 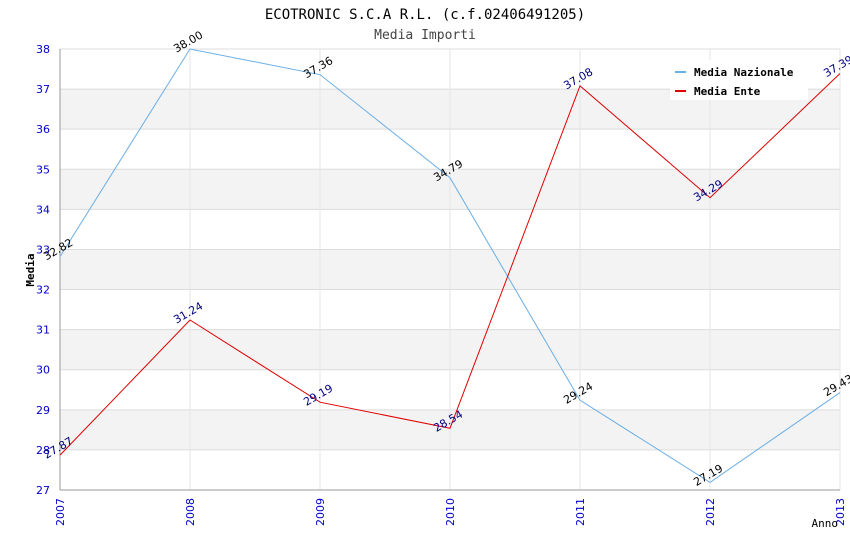 I want to click on data-label: 29.24, so click(x=578, y=393).